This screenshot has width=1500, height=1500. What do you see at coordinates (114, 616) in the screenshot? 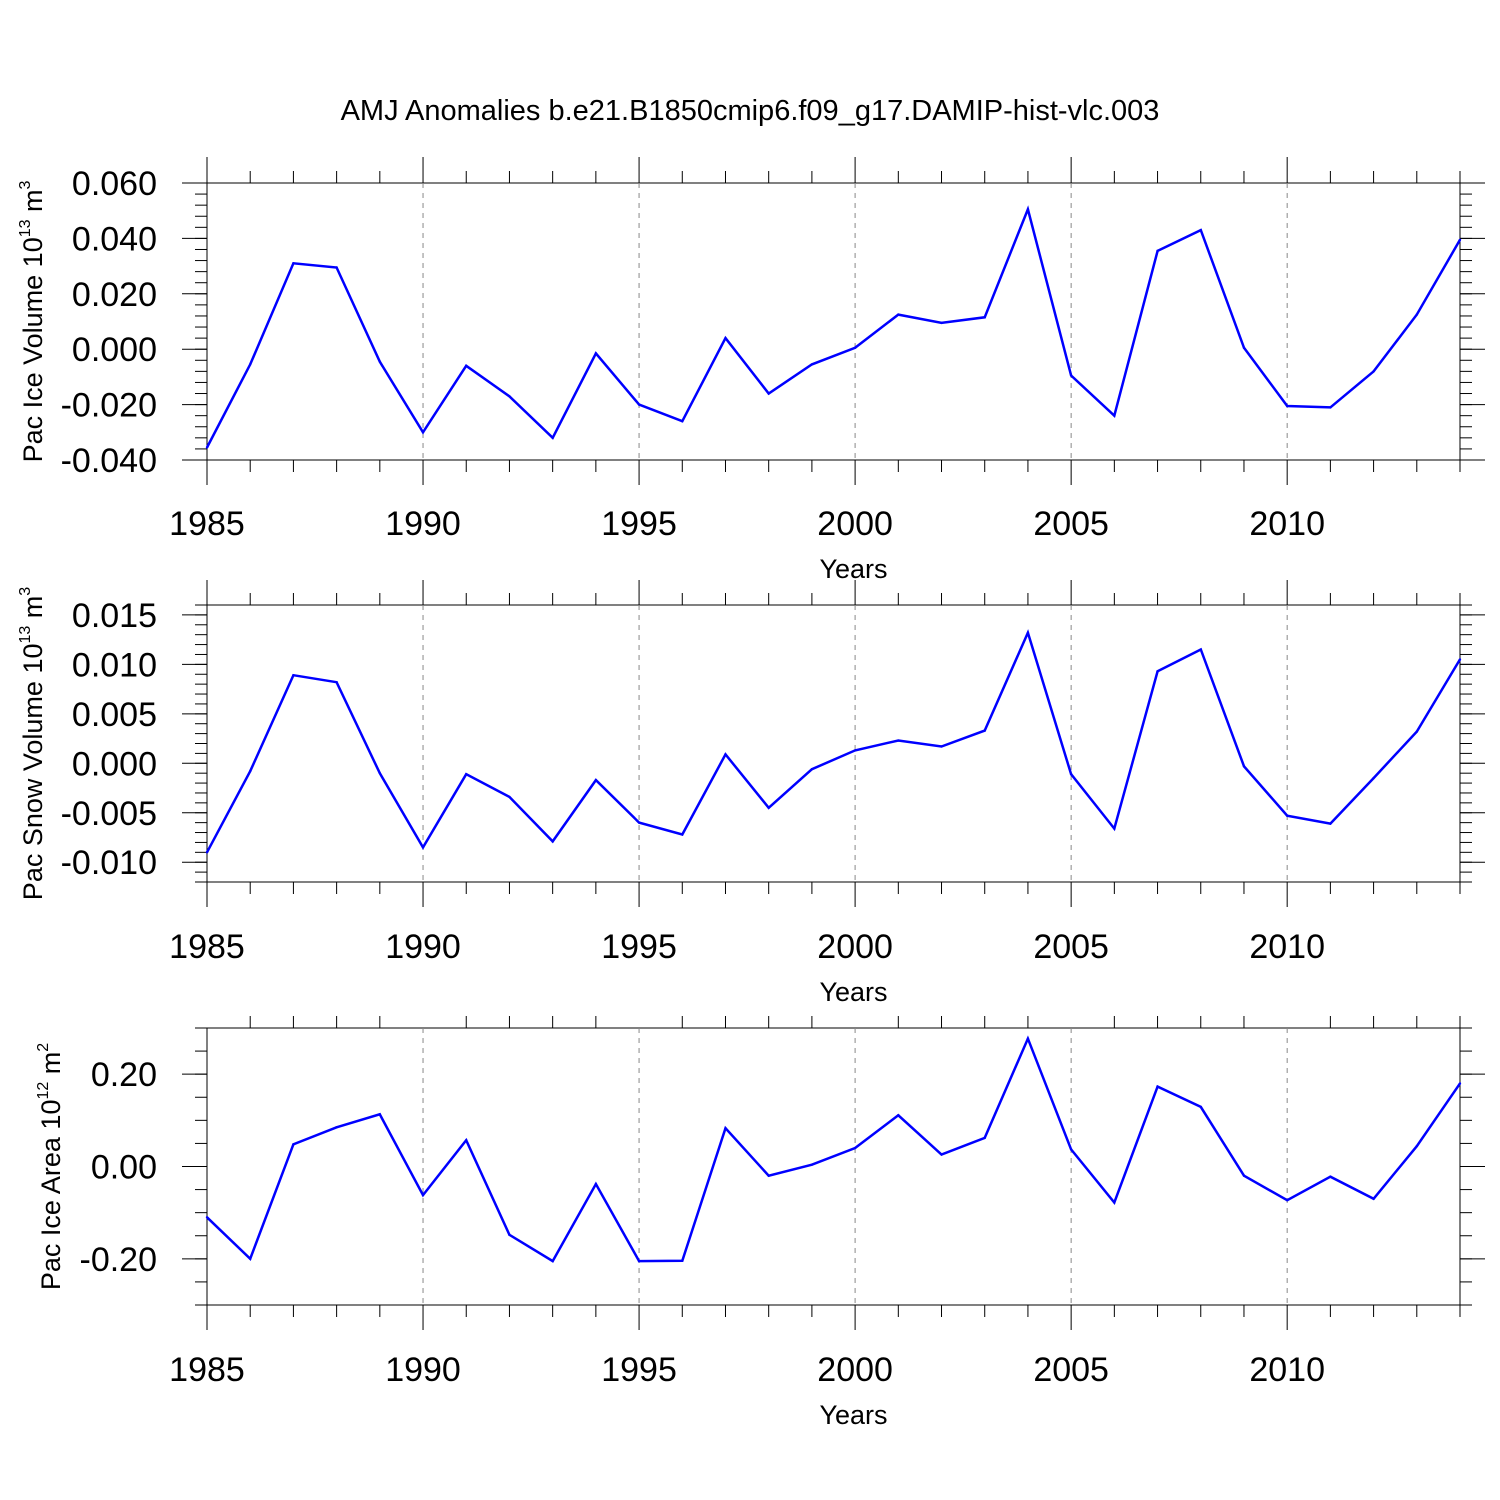
I see `y-tick-label: 0.015` at bounding box center [114, 616].